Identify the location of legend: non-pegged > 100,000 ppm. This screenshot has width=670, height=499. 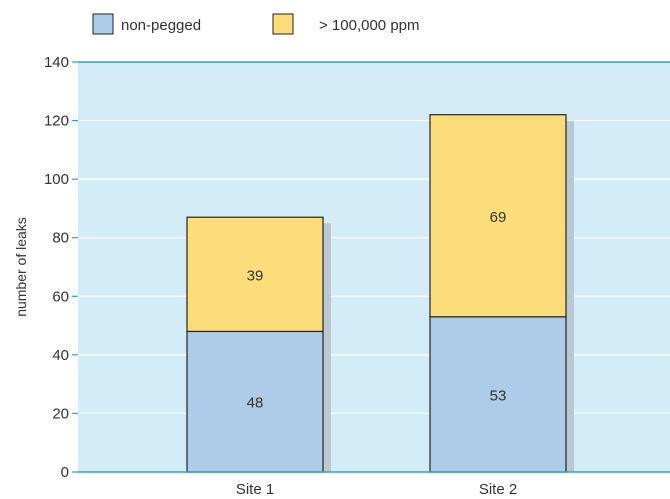
(256, 24).